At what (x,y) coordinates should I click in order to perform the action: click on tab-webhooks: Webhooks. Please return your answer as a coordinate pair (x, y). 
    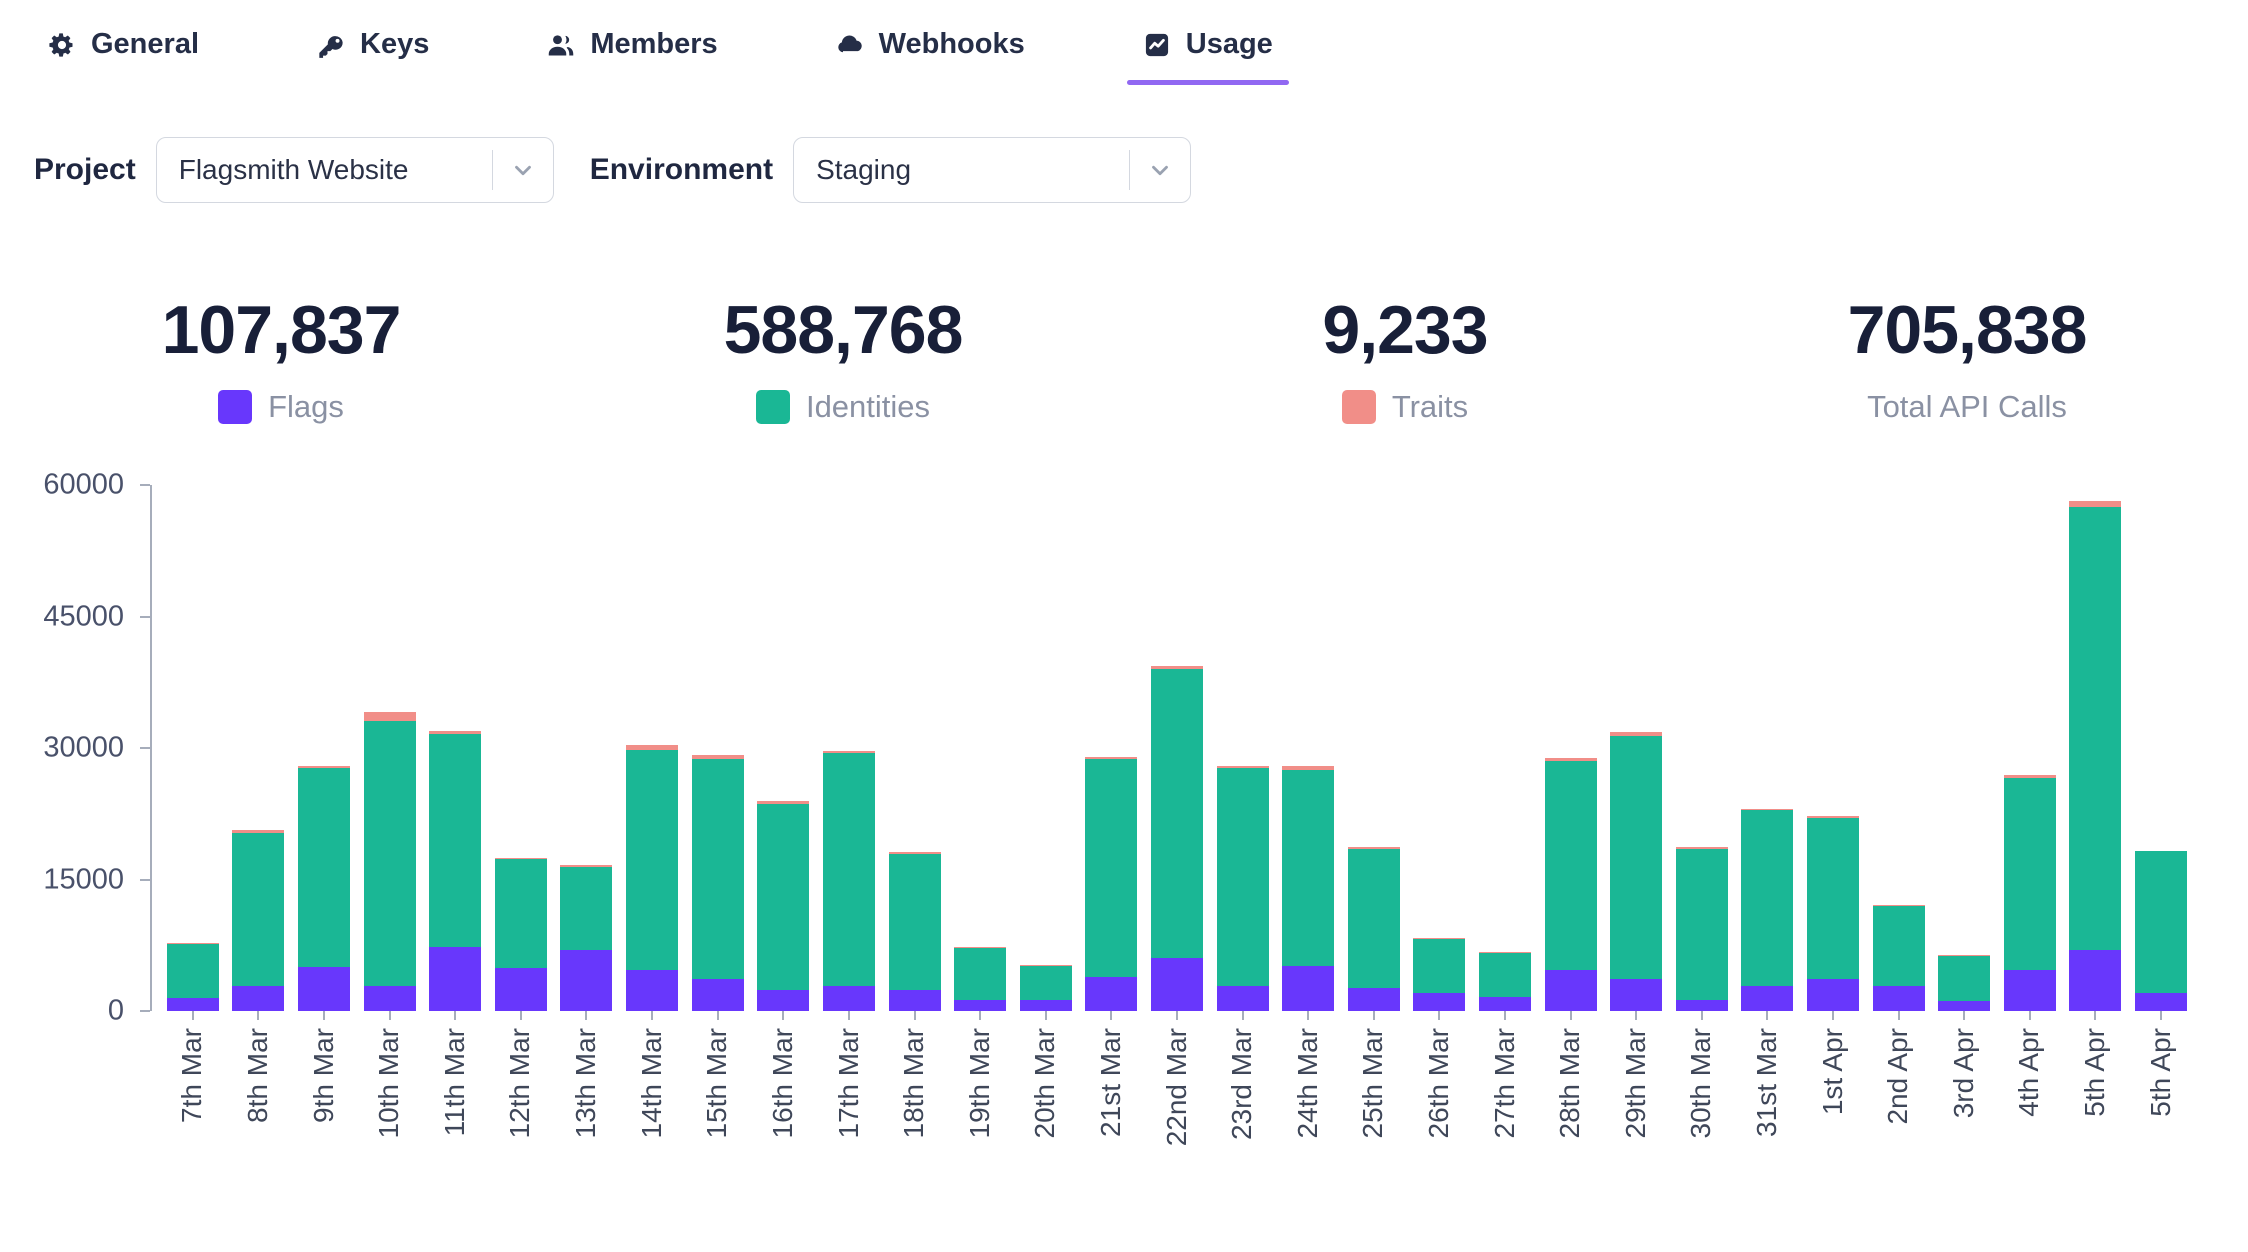
    Looking at the image, I should click on (930, 47).